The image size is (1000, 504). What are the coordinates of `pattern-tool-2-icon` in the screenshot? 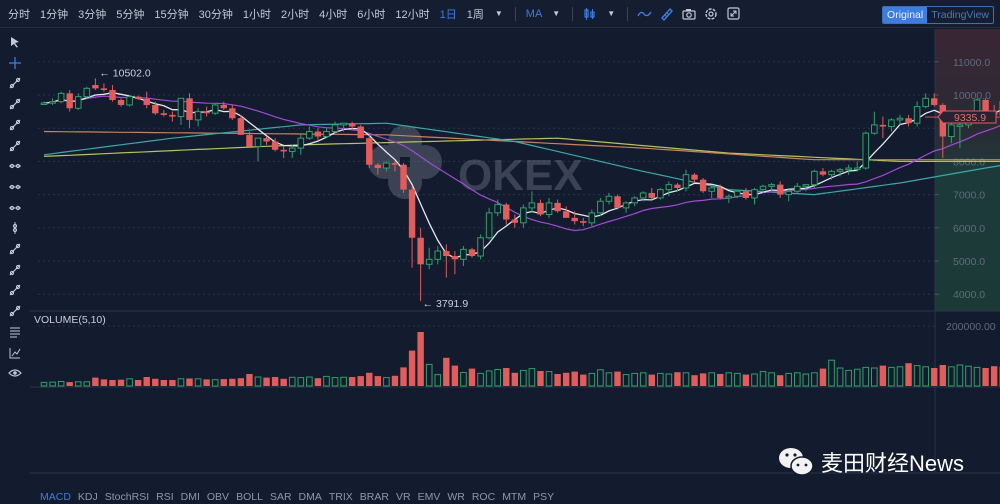 It's located at (15, 290).